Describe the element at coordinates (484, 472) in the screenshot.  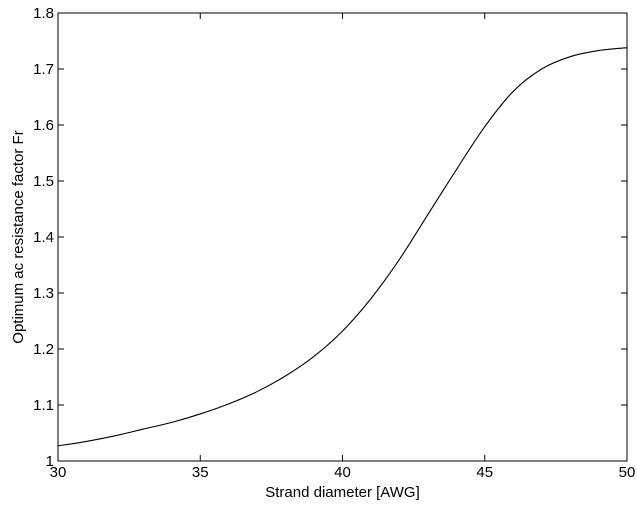
I see `x-tick-label: 45` at that location.